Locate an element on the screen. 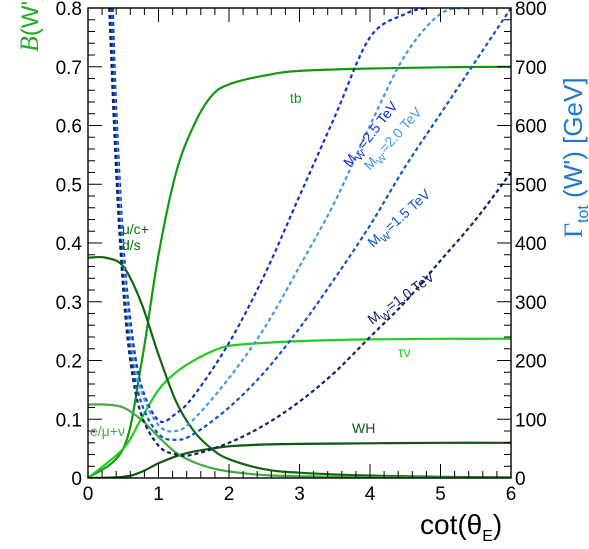 This screenshot has height=549, width=589. label-ud-line2: d/s is located at coordinates (131, 245).